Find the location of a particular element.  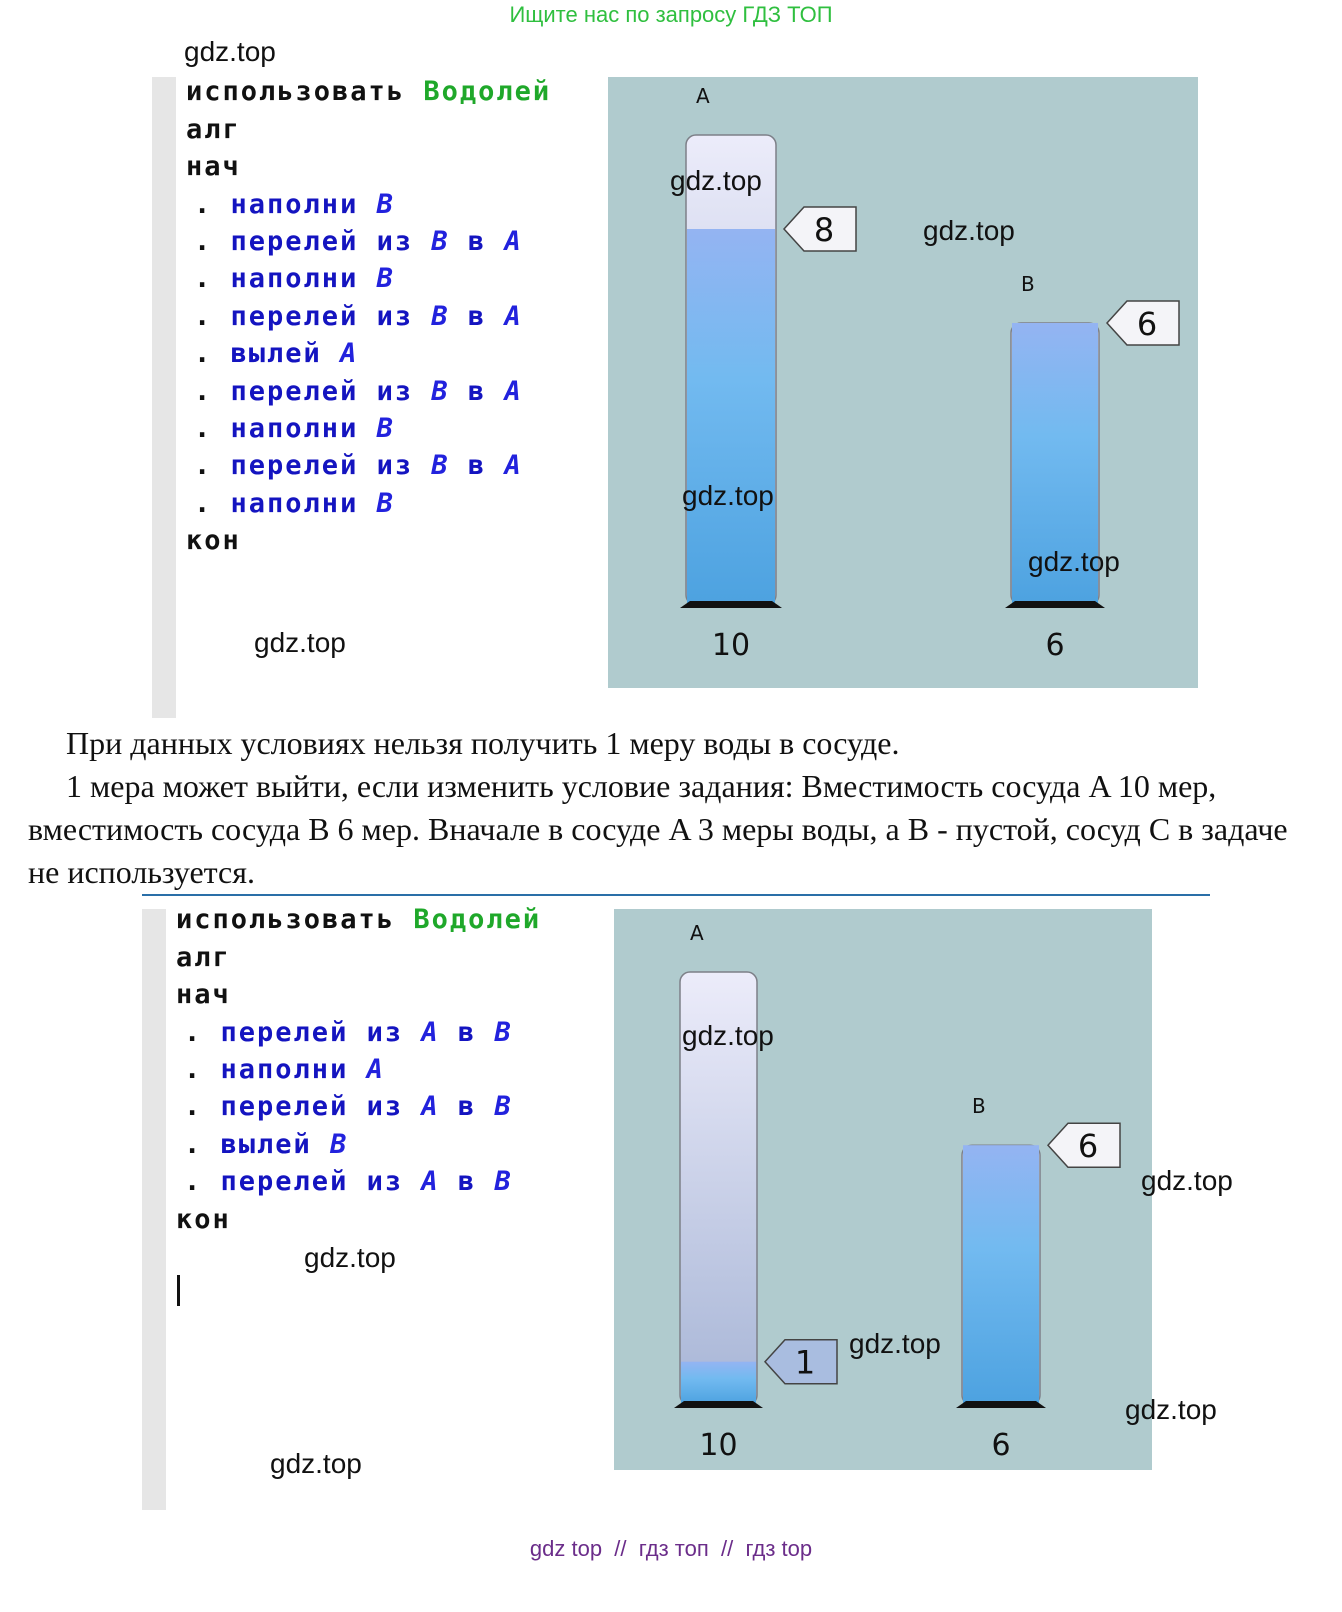

water is located at coordinates (1001, 1274).